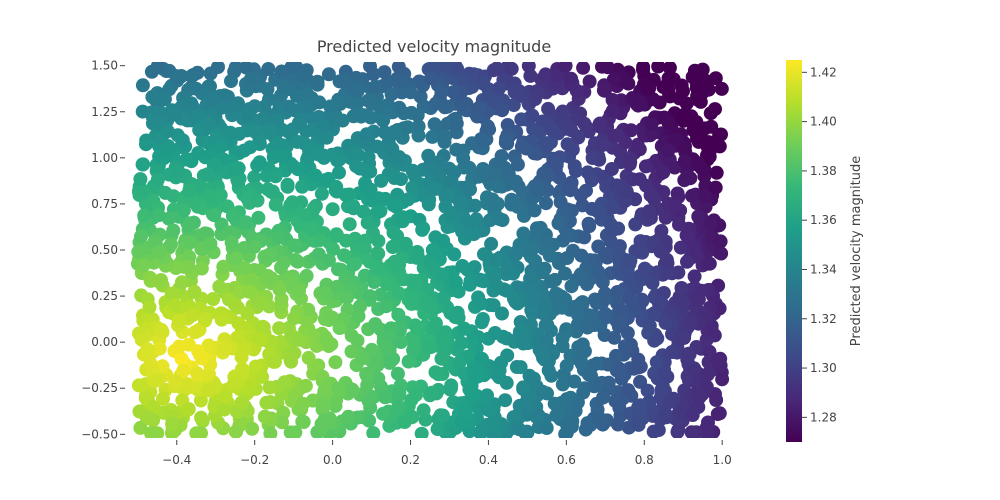 Image resolution: width=1000 pixels, height=500 pixels. What do you see at coordinates (722, 460) in the screenshot?
I see `x-tick-label: 1.0` at bounding box center [722, 460].